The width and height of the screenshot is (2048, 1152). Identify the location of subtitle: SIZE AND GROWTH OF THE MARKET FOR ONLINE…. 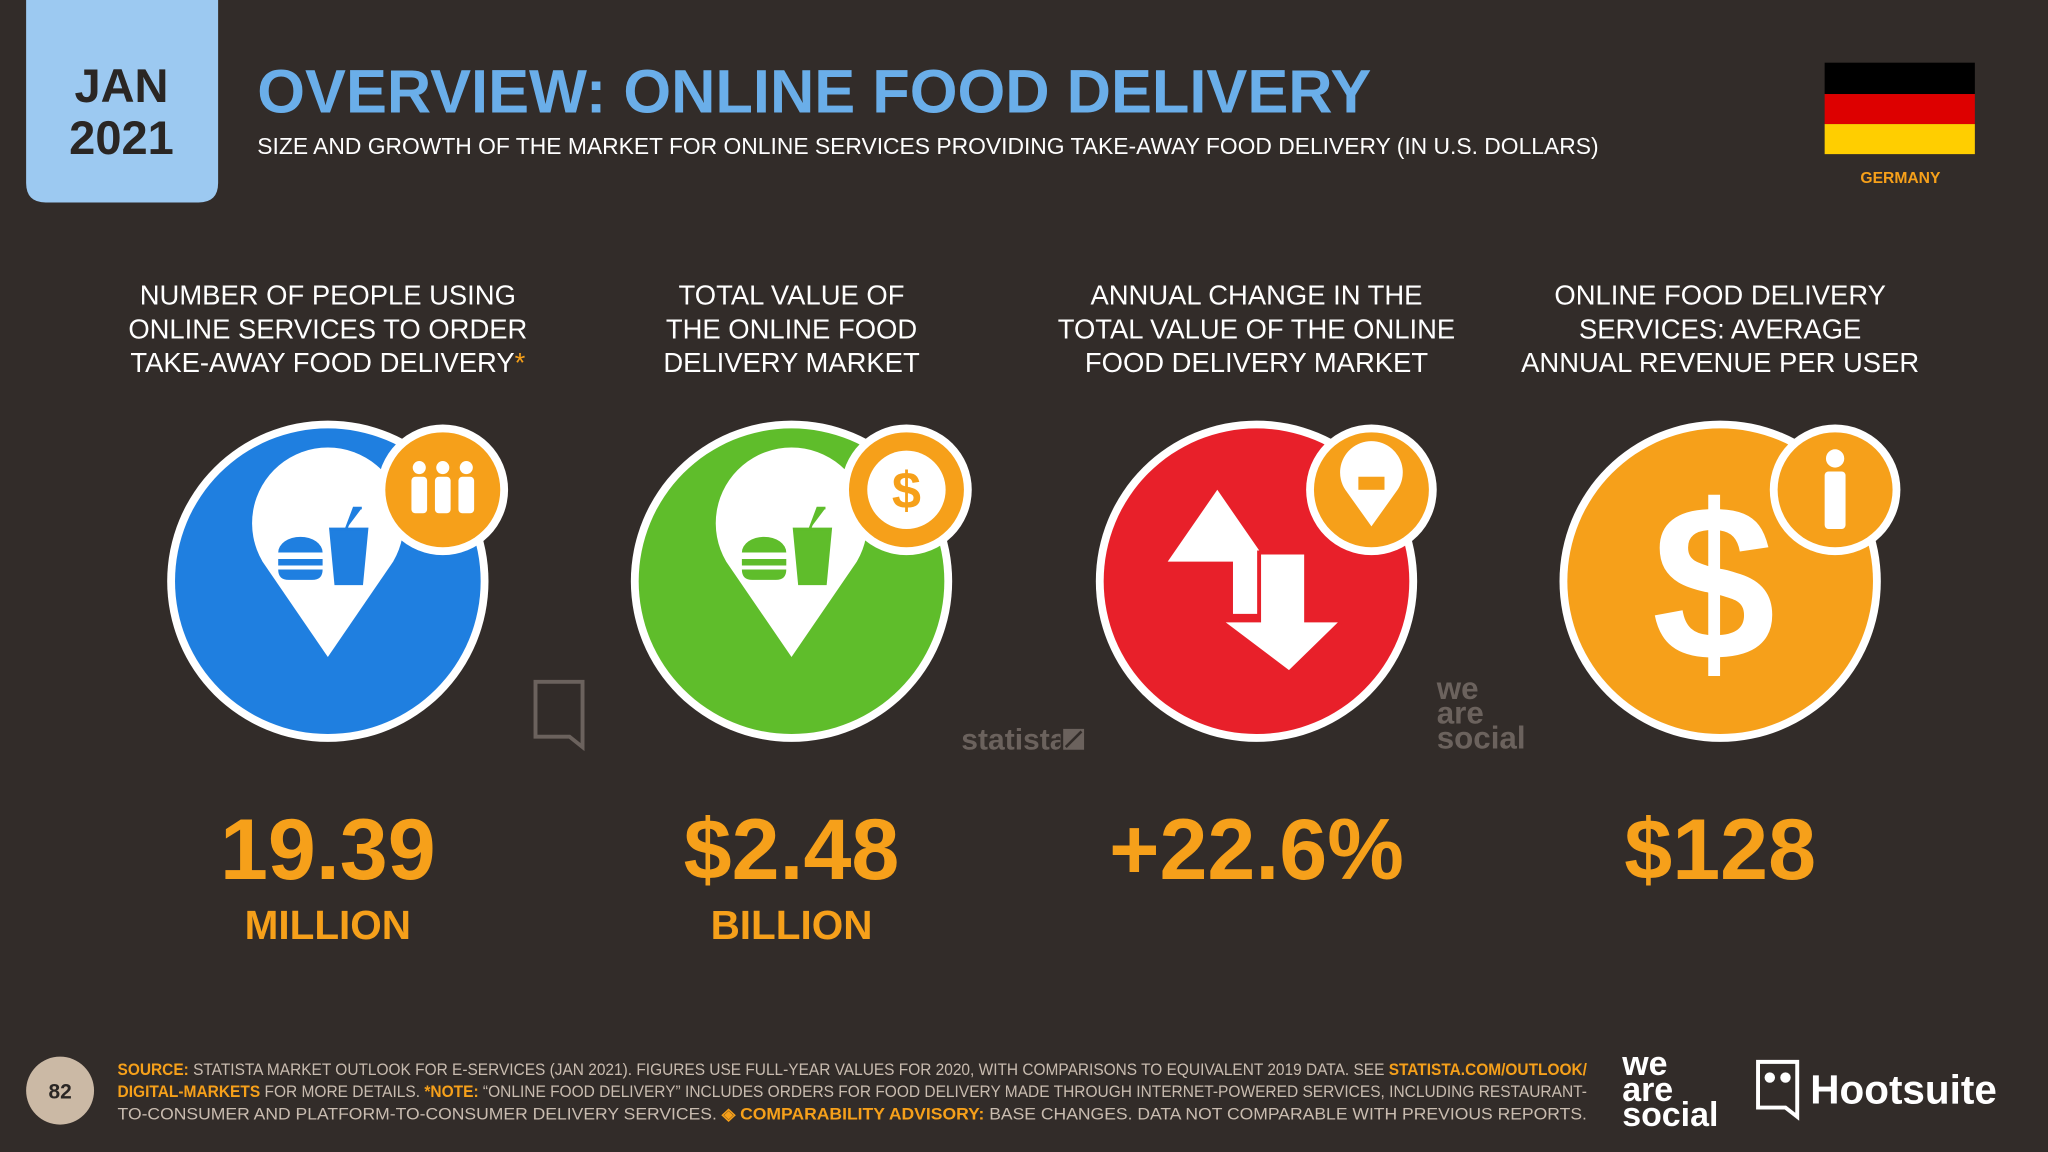
(927, 146).